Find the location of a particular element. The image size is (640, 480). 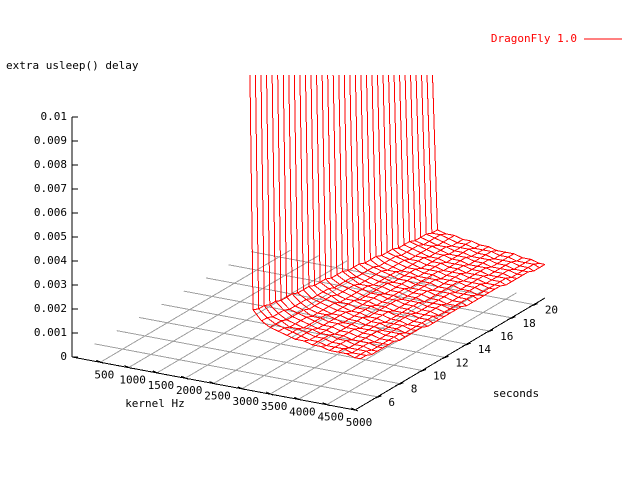

floor-grid-line-y is located at coordinates (236, 370).